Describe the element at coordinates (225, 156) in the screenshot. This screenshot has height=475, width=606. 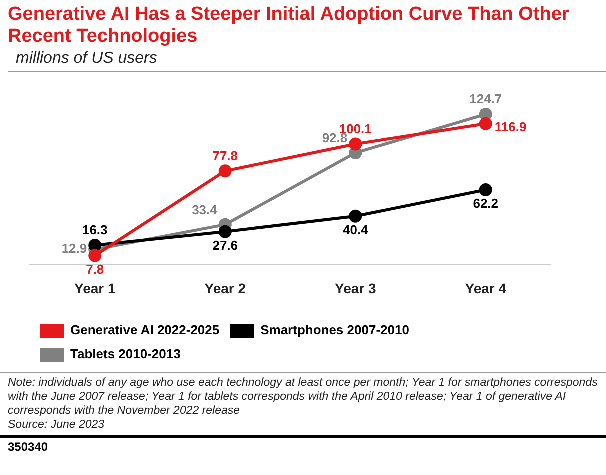
I see `data-label: 77.8` at that location.